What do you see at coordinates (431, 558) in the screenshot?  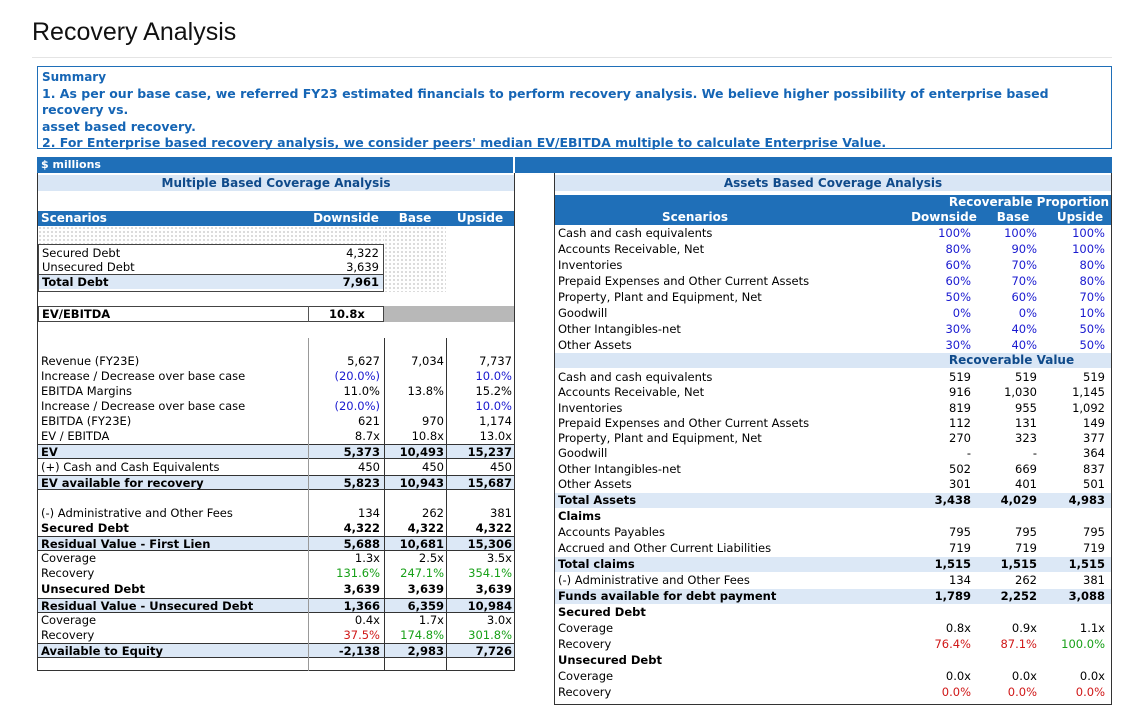 I see `left-row-b-value: 2.5x` at bounding box center [431, 558].